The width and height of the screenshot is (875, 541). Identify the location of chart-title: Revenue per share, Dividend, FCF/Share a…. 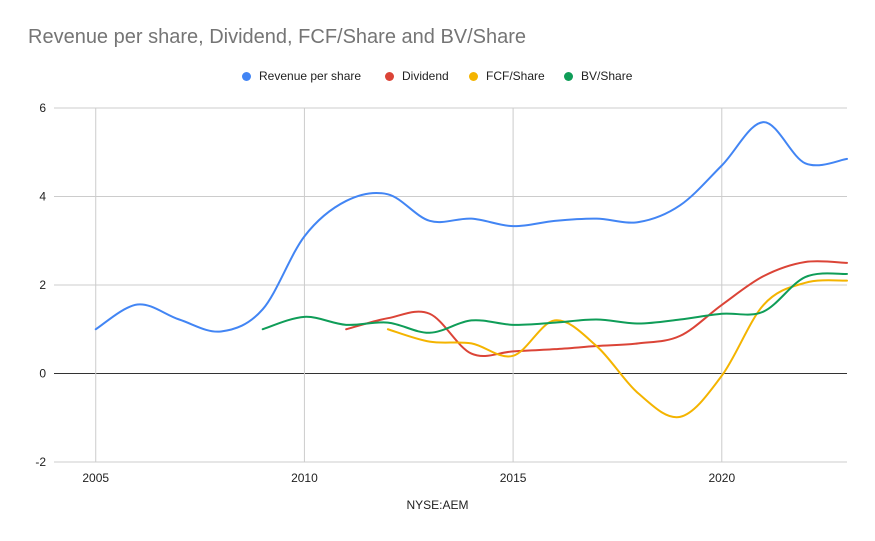
(277, 37).